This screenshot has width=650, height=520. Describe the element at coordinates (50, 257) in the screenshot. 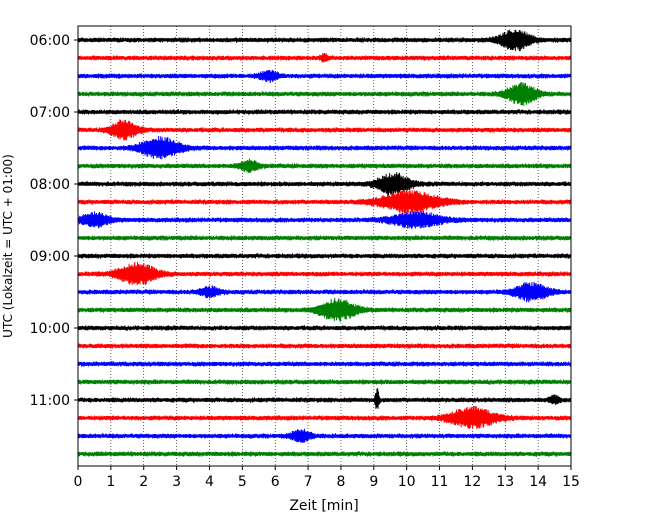

I see `y-tick-label: 09:00` at that location.